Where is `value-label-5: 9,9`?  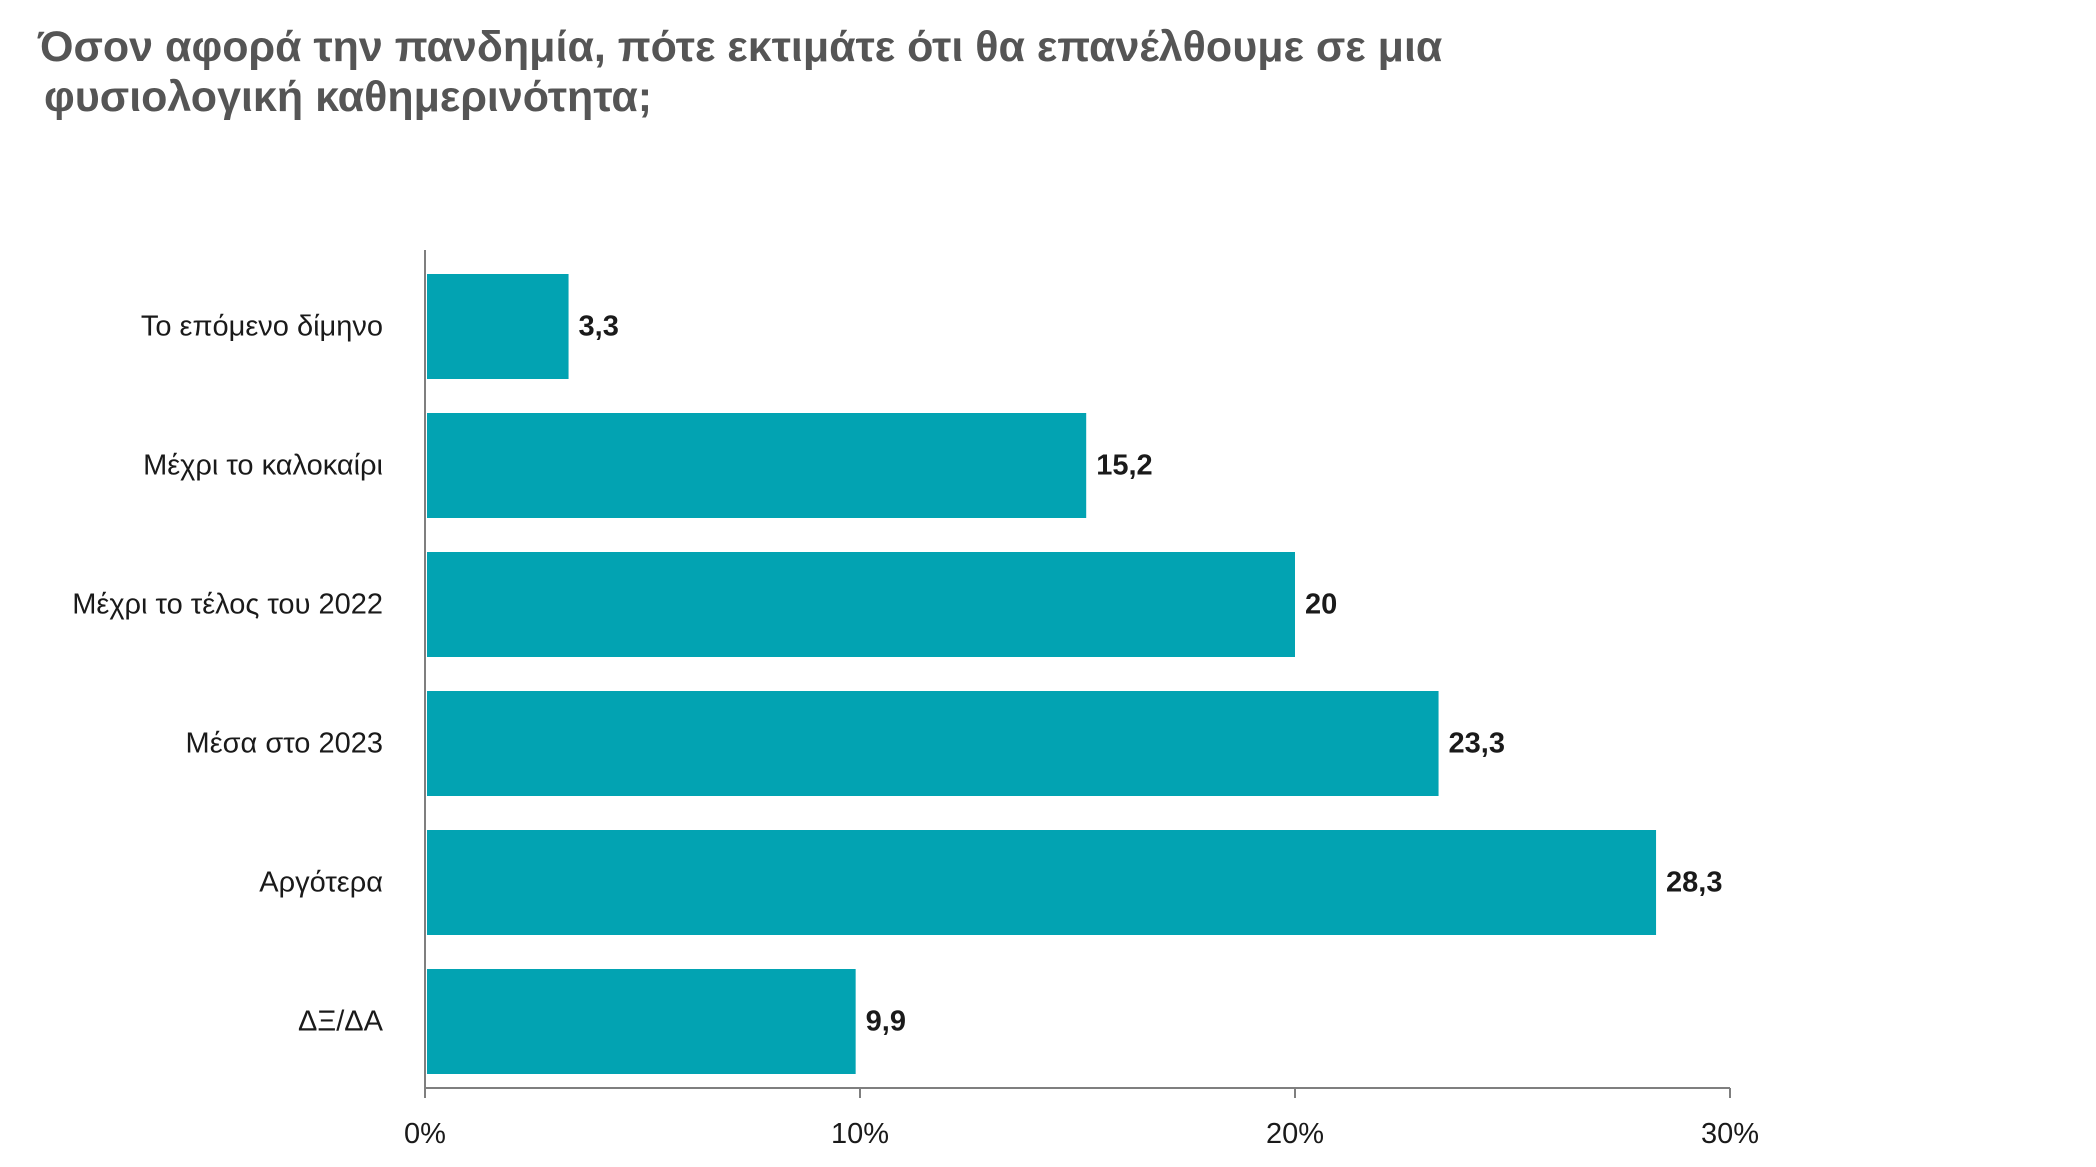
value-label-5: 9,9 is located at coordinates (886, 1022).